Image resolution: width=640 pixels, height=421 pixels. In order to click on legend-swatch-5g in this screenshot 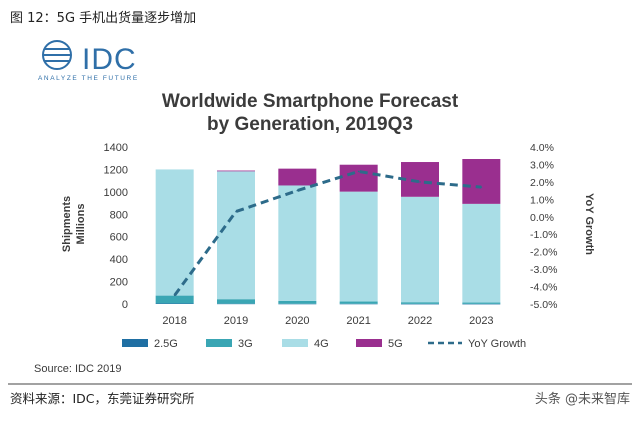, I will do `click(369, 343)`.